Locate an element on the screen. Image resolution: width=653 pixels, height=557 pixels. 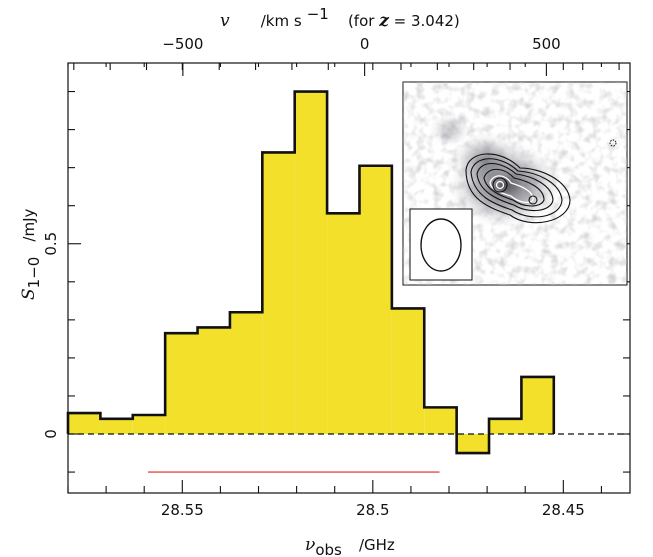
small-contour is located at coordinates (613, 143).